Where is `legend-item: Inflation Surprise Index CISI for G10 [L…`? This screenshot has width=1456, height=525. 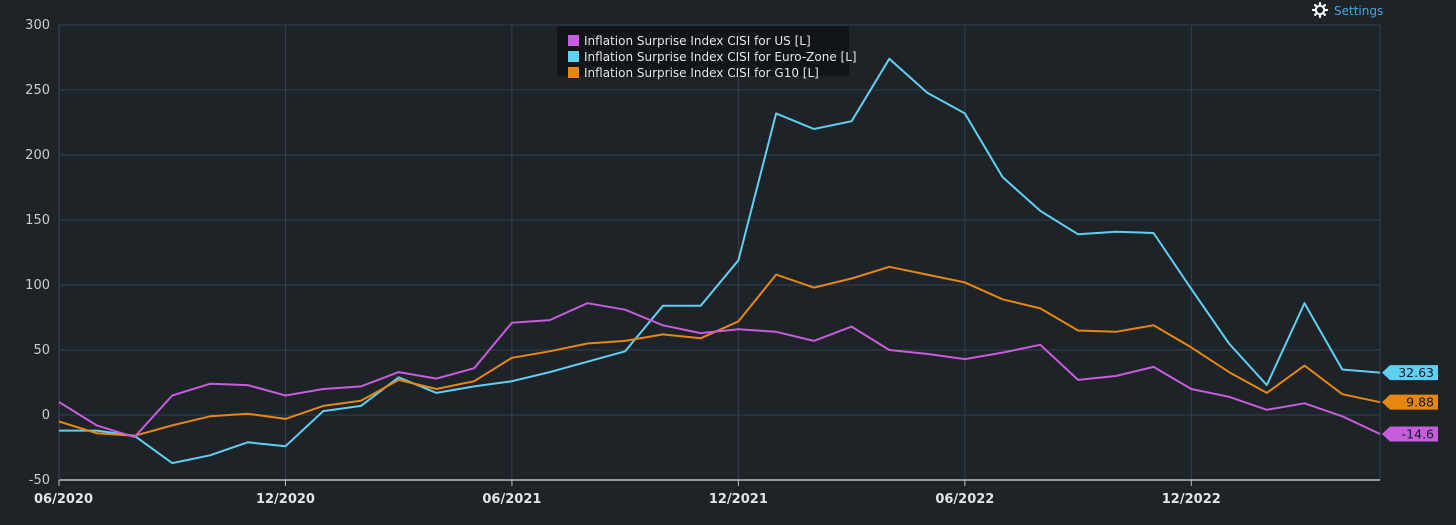 legend-item: Inflation Surprise Index CISI for G10 [L… is located at coordinates (693, 73).